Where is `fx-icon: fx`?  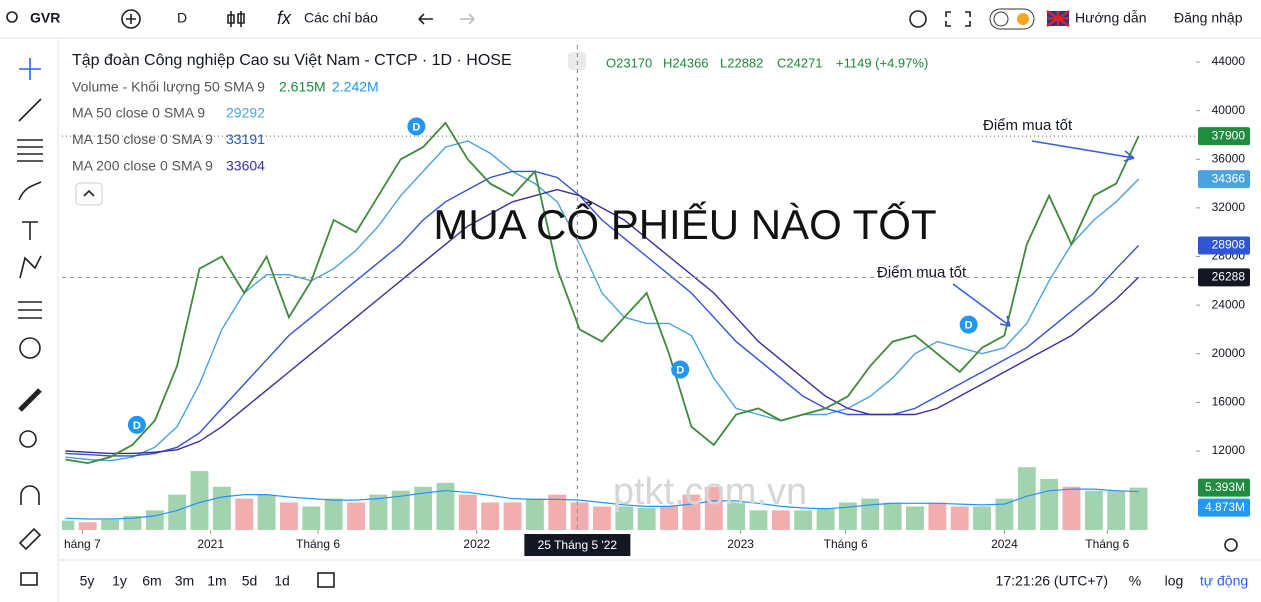 fx-icon: fx is located at coordinates (284, 18).